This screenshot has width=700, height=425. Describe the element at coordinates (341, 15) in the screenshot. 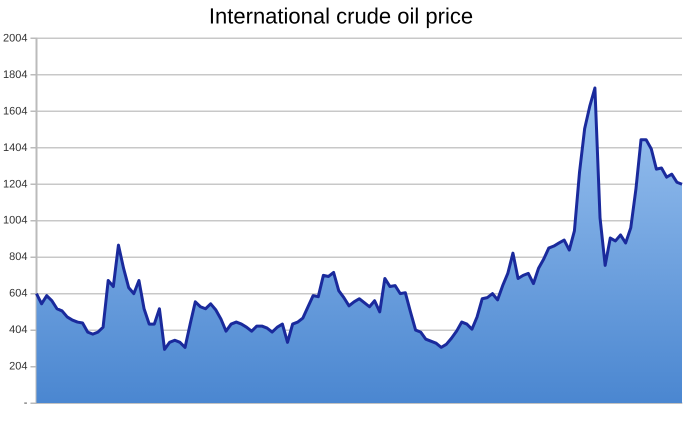

I see `chart-title: International crude oil price` at that location.